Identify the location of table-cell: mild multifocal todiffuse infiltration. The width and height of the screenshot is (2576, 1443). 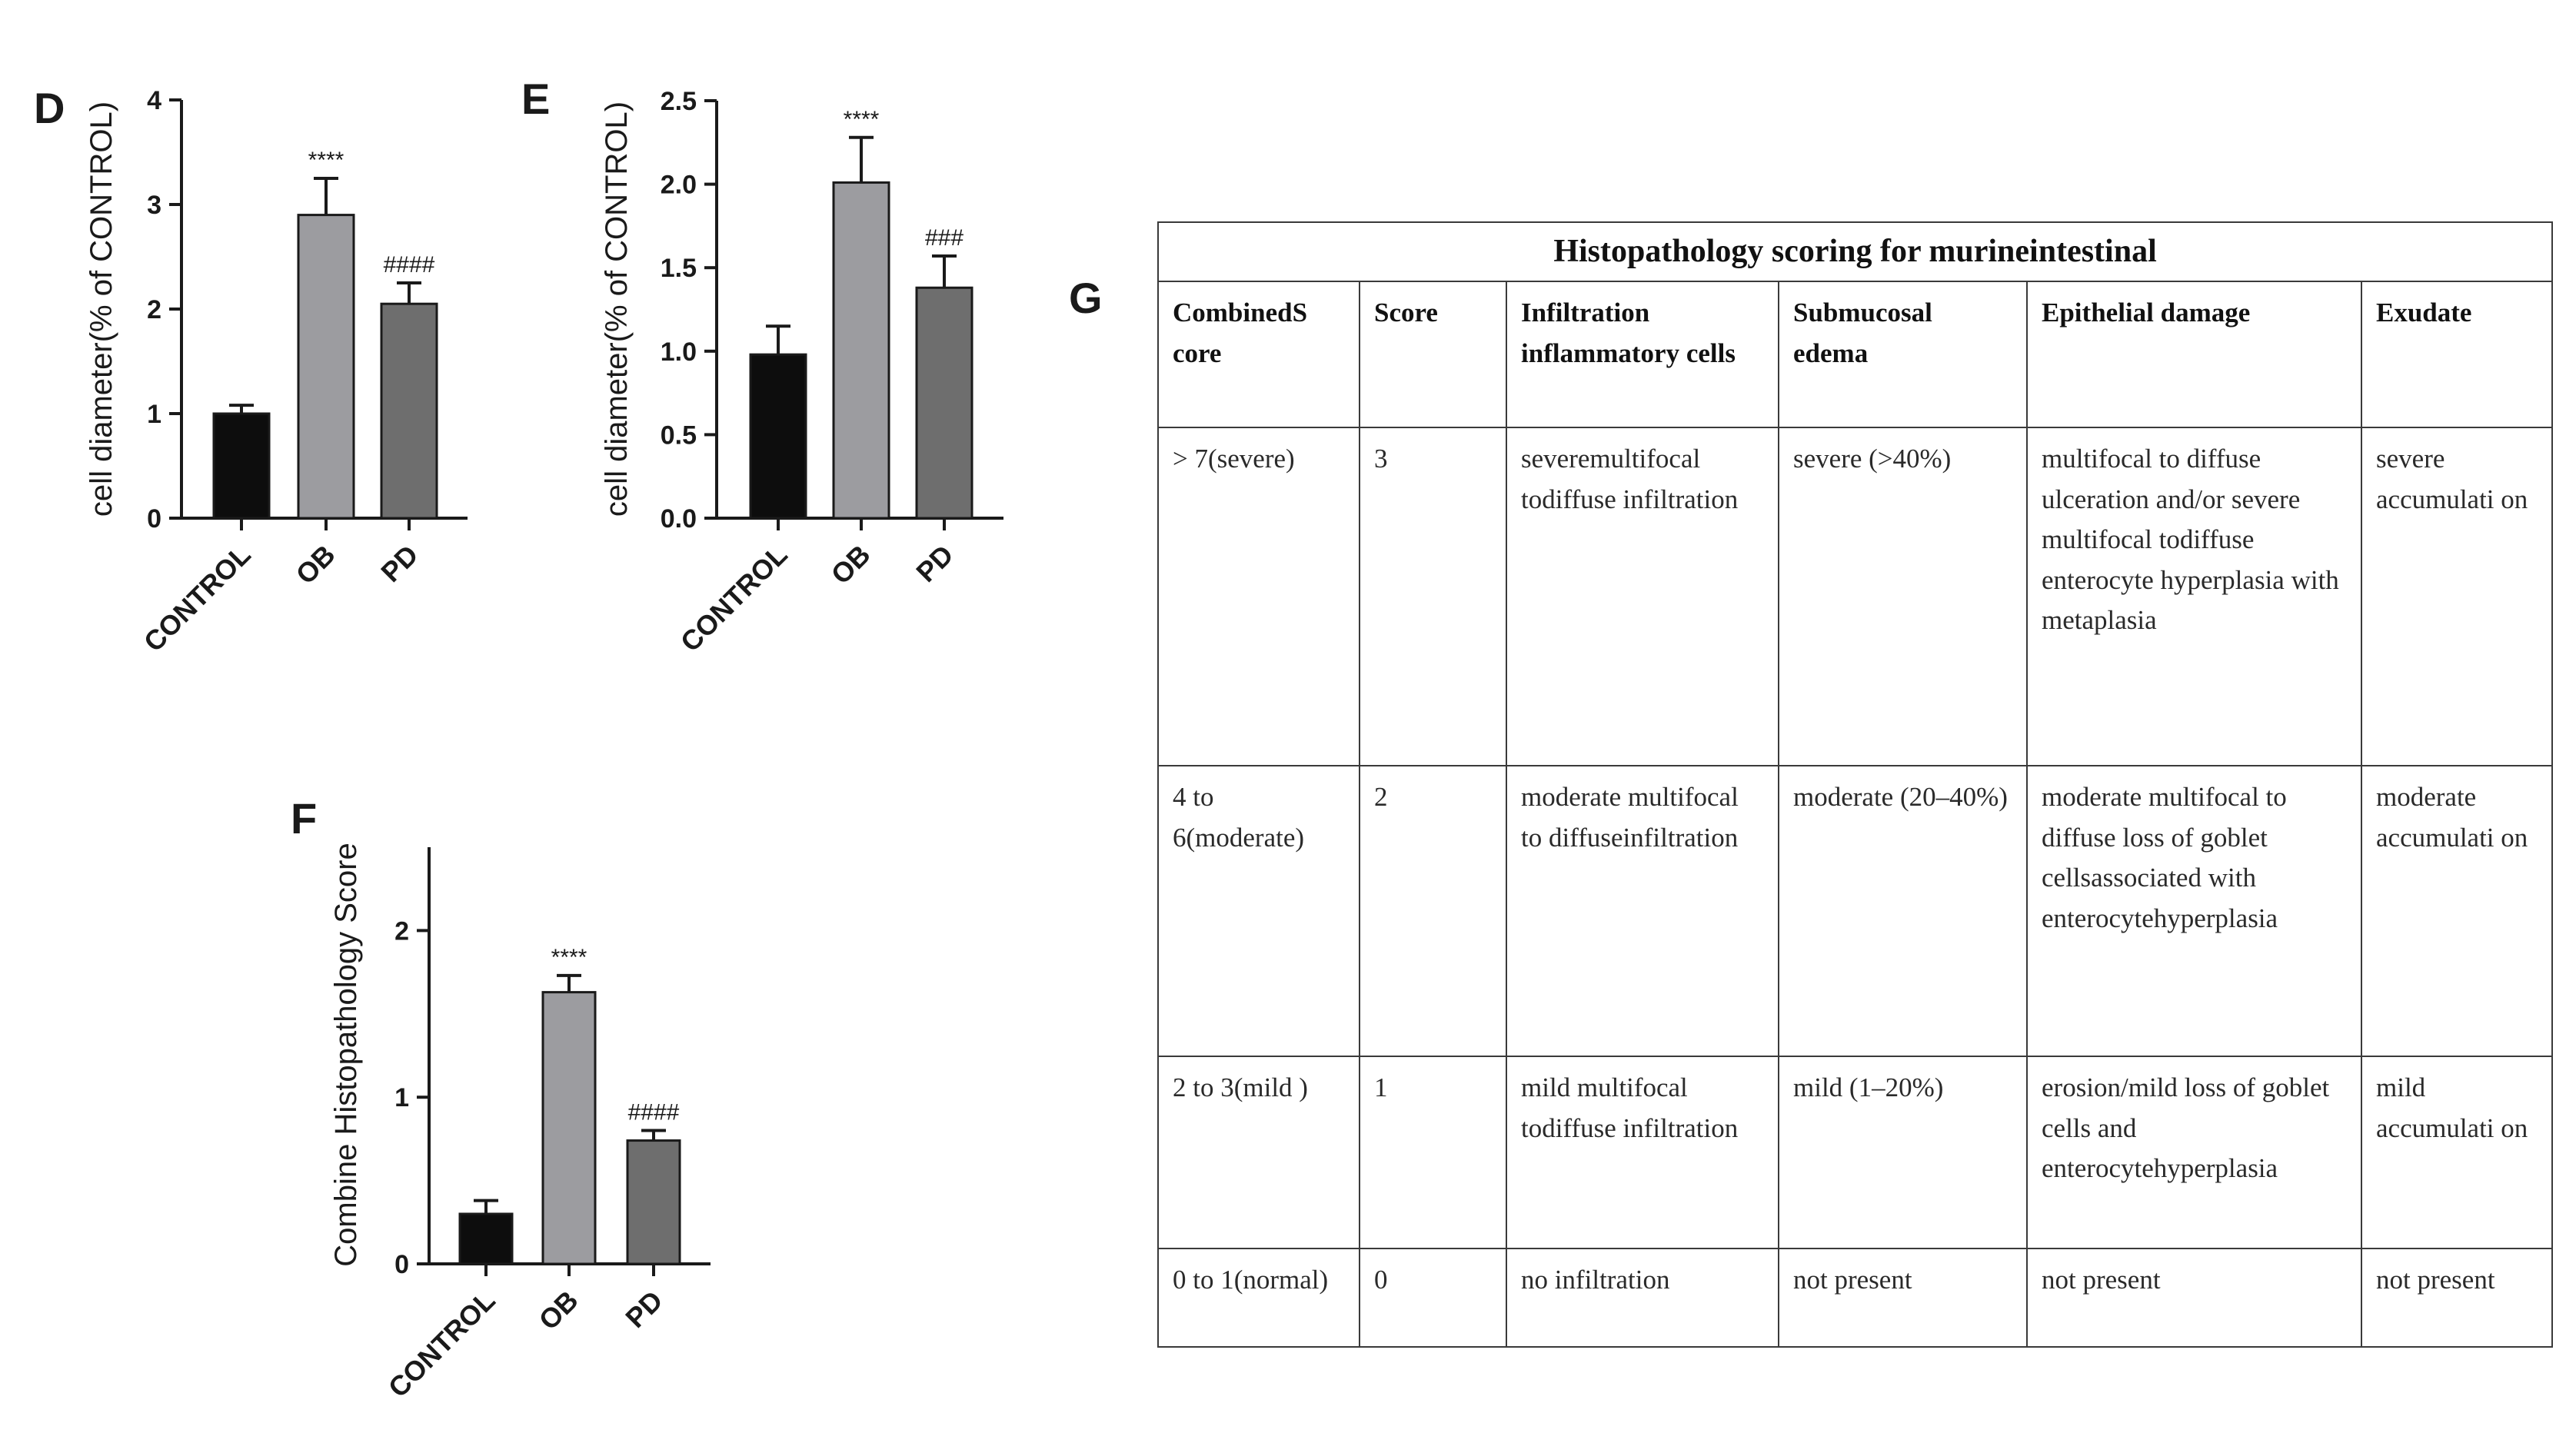
(1642, 1152).